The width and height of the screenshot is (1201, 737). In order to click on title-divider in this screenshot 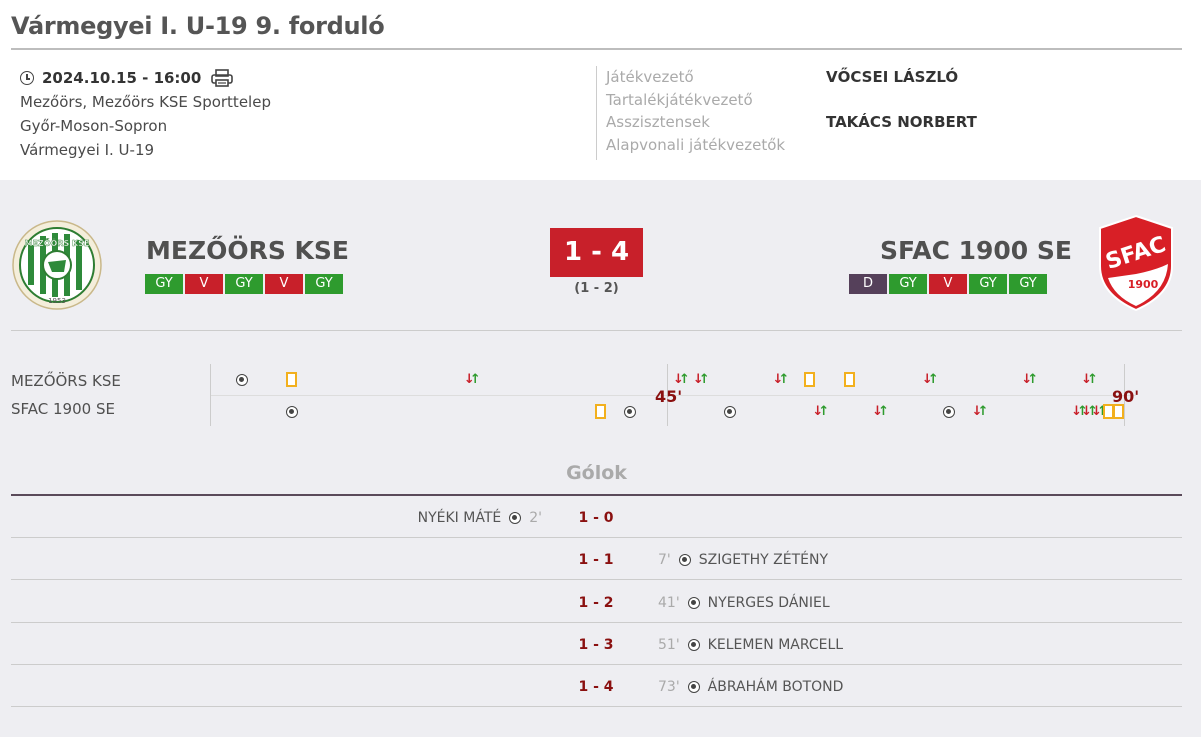, I will do `click(596, 49)`.